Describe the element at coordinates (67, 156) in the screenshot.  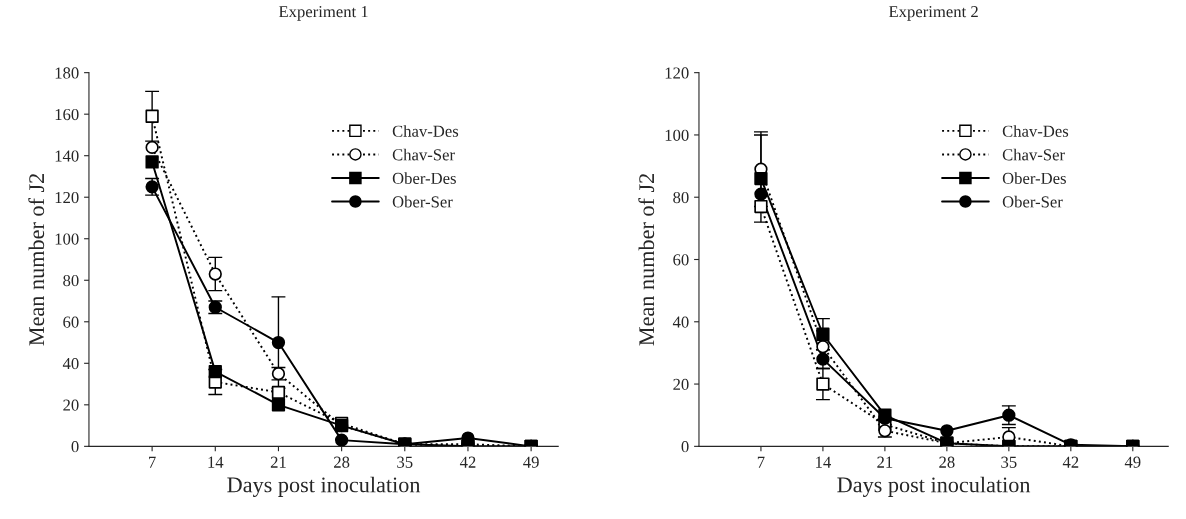
I see `y-tick-label: 140` at that location.